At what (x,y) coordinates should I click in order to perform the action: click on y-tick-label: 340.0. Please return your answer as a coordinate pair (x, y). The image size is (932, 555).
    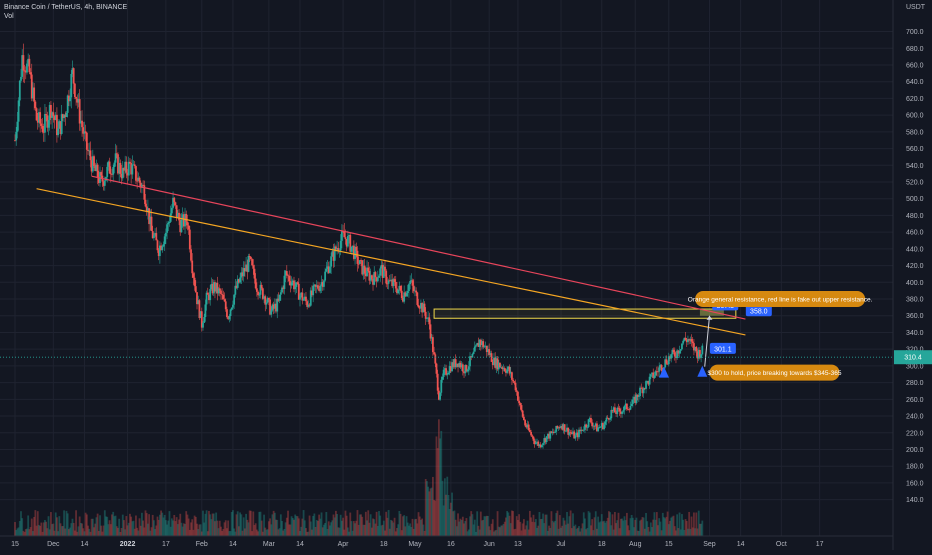
    Looking at the image, I should click on (915, 333).